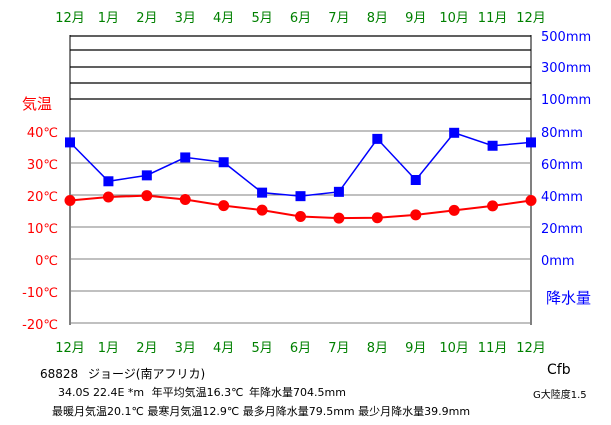 The image size is (611, 425). Describe the element at coordinates (197, 392) in the screenshot. I see `annual-mean-temp: 年平均気温16.3℃` at that location.